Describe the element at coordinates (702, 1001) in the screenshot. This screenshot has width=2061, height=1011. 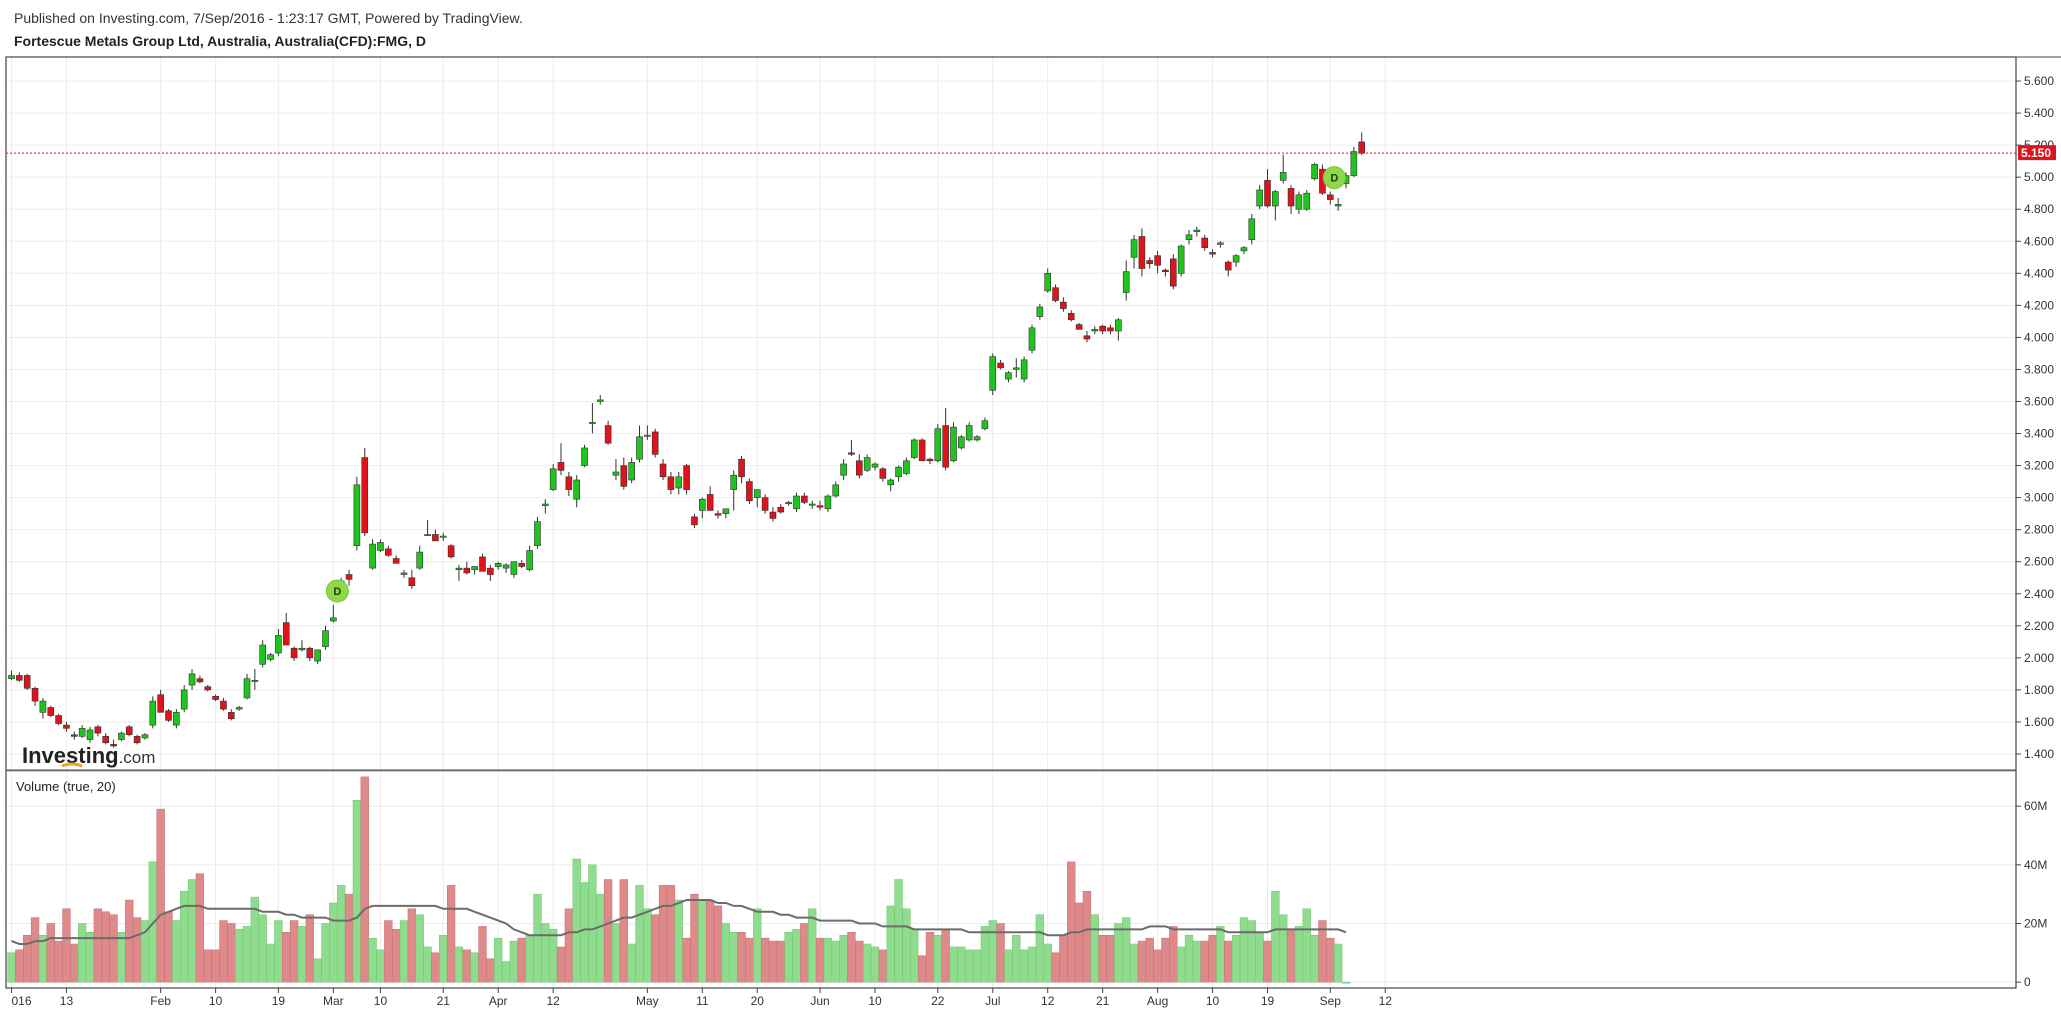
I see `time-tick-label: 11` at that location.